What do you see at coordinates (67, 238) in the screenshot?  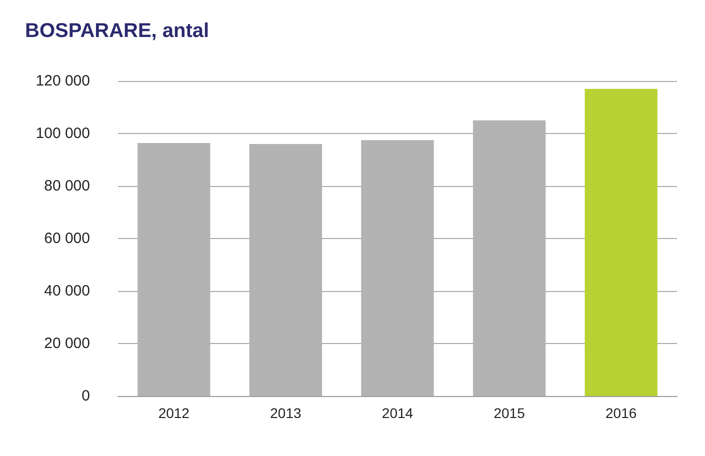 I see `y-tick-label: 60 000` at bounding box center [67, 238].